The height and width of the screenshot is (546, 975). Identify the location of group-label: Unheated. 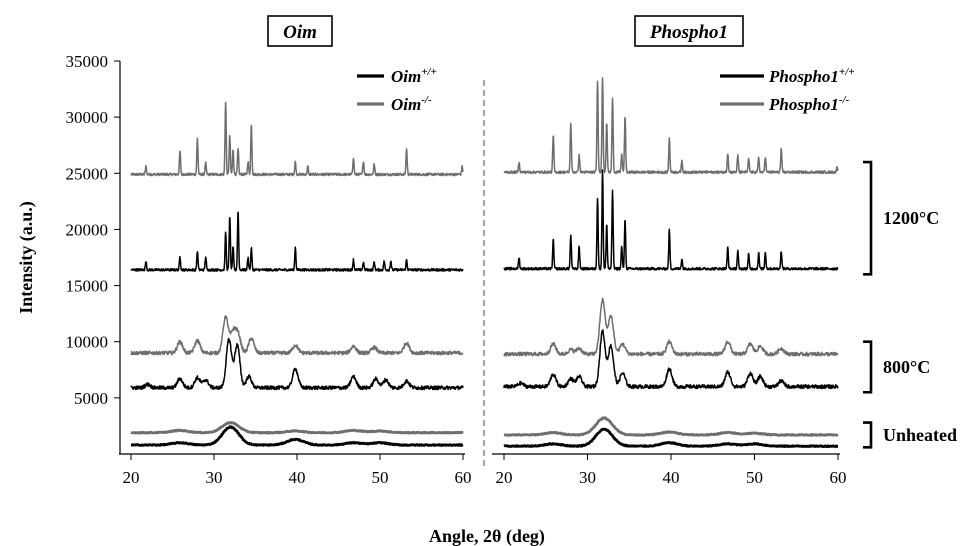
(920, 435).